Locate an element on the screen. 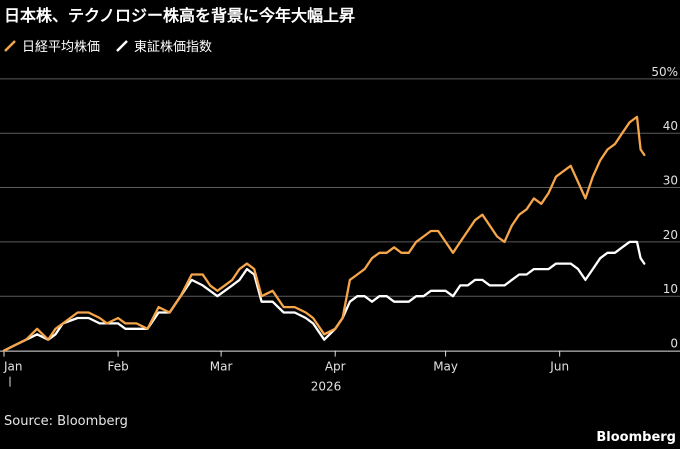 The width and height of the screenshot is (680, 449). x-tick-label: Apr is located at coordinates (335, 367).